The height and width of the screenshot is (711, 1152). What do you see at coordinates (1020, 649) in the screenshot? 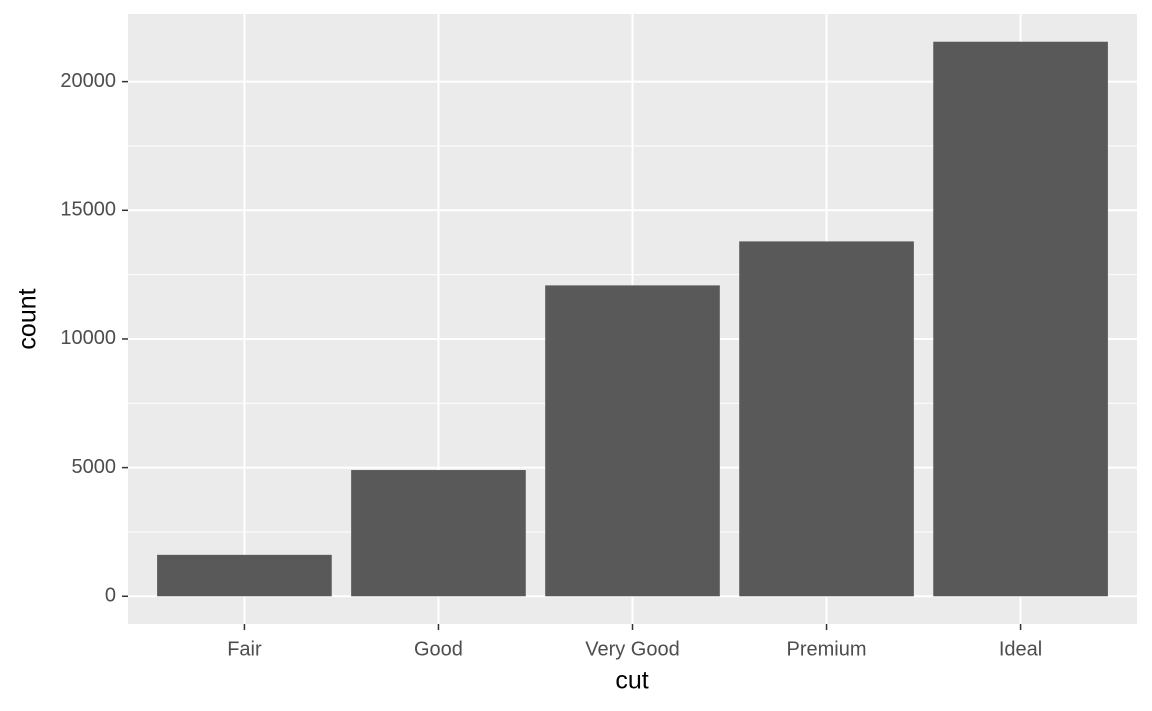
I see `x-tick-label: Ideal` at bounding box center [1020, 649].